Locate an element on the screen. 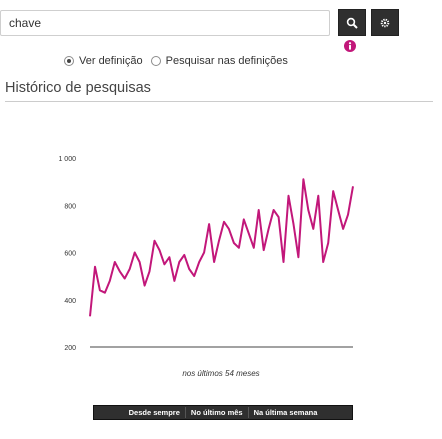 This screenshot has width=442, height=439. radio-label: Pesquisar nas definições is located at coordinates (226, 61).